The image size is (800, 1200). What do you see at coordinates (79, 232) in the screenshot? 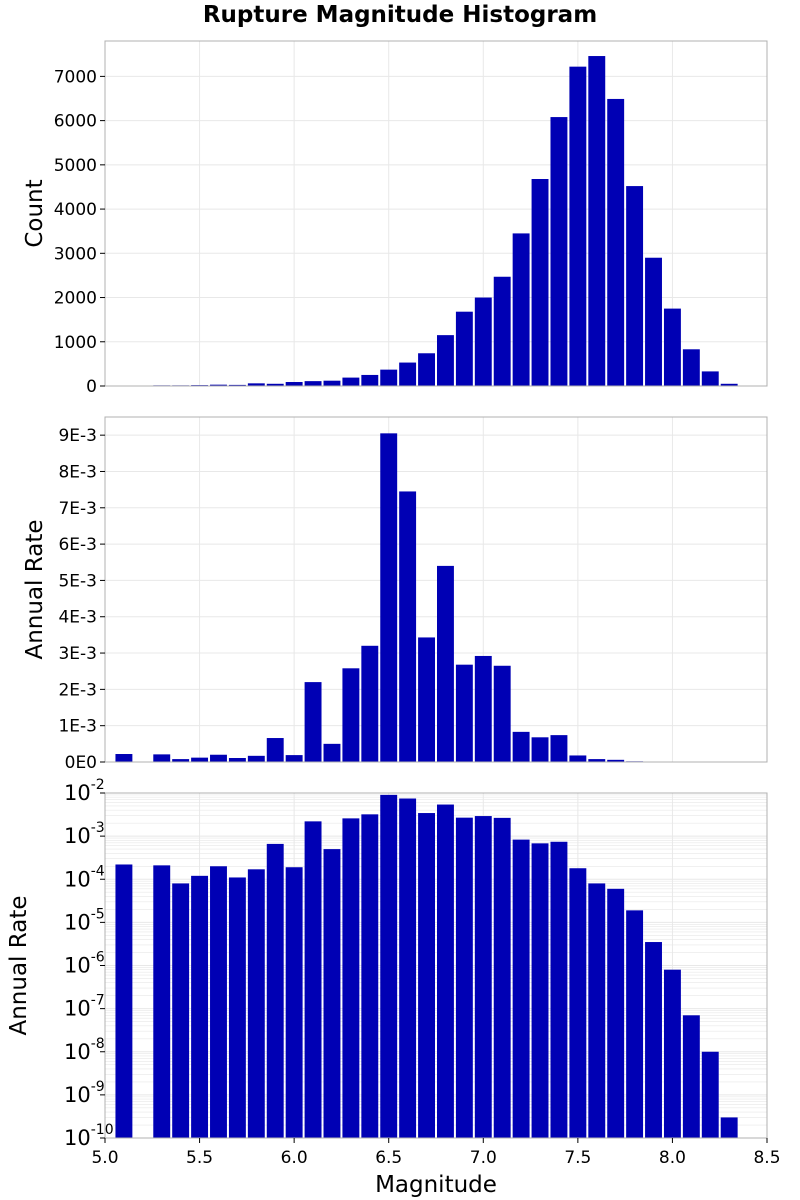
I see `y-tick-labels: 0 1000 2000 3000 4000 5000 6000 7000` at bounding box center [79, 232].